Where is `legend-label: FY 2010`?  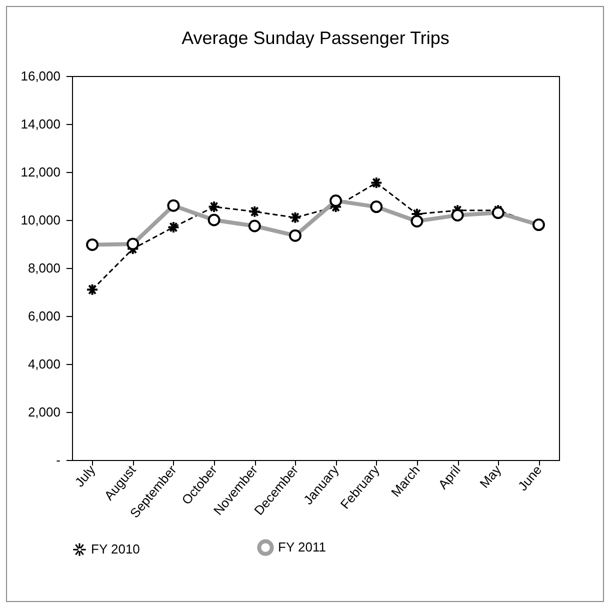
legend-label: FY 2010 is located at coordinates (115, 549).